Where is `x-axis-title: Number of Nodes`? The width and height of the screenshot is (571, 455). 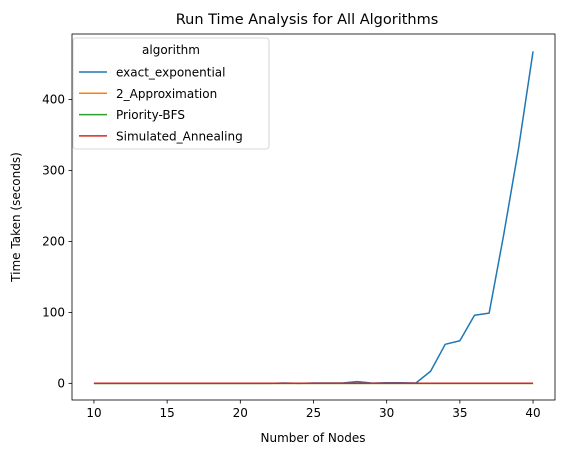 x-axis-title: Number of Nodes is located at coordinates (313, 438).